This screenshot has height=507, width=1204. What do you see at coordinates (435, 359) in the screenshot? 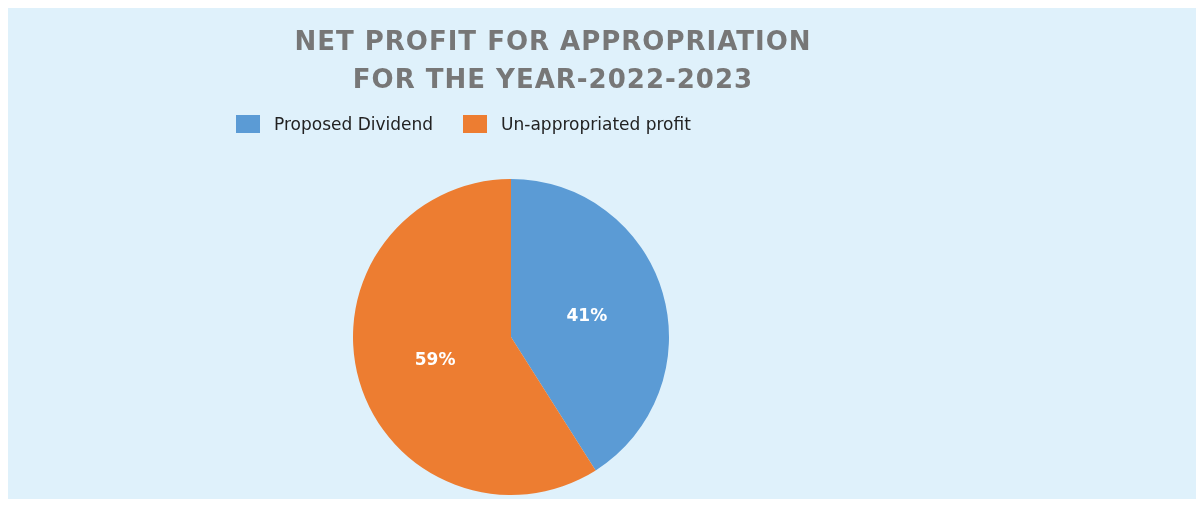
I see `data-label: 59%` at bounding box center [435, 359].